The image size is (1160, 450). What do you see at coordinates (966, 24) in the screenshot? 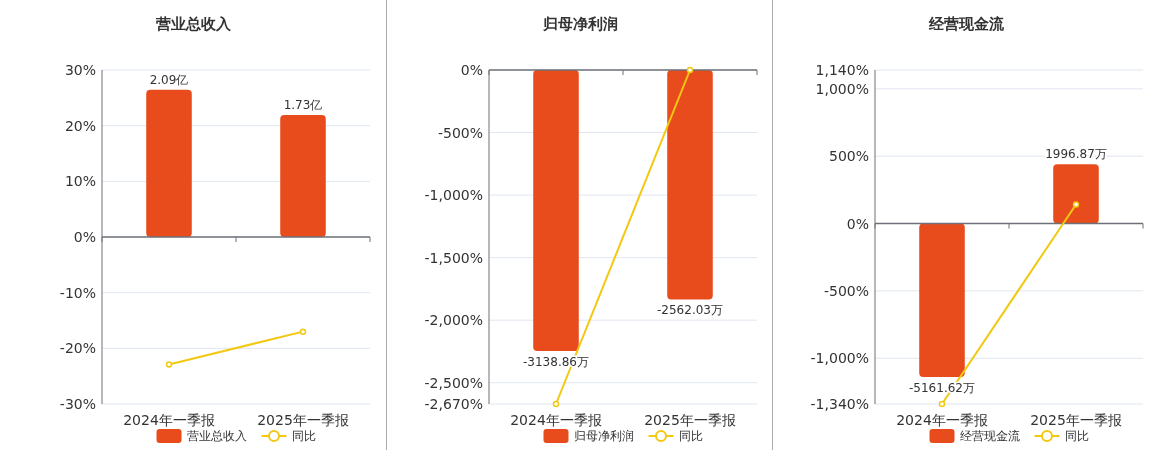
I see `chart-title: 经营现金流` at bounding box center [966, 24].